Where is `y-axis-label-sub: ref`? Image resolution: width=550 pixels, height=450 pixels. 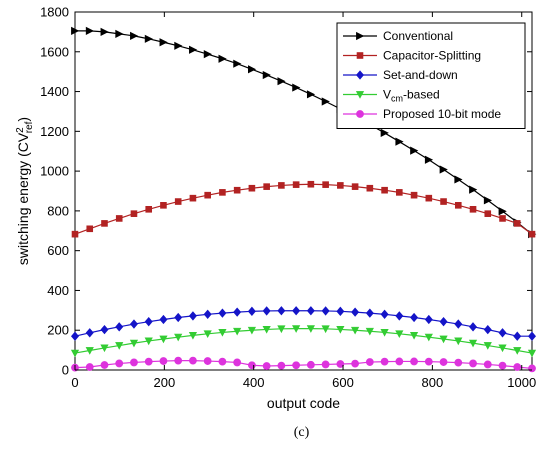
y-axis-label-sub: ref is located at coordinates (29, 127).